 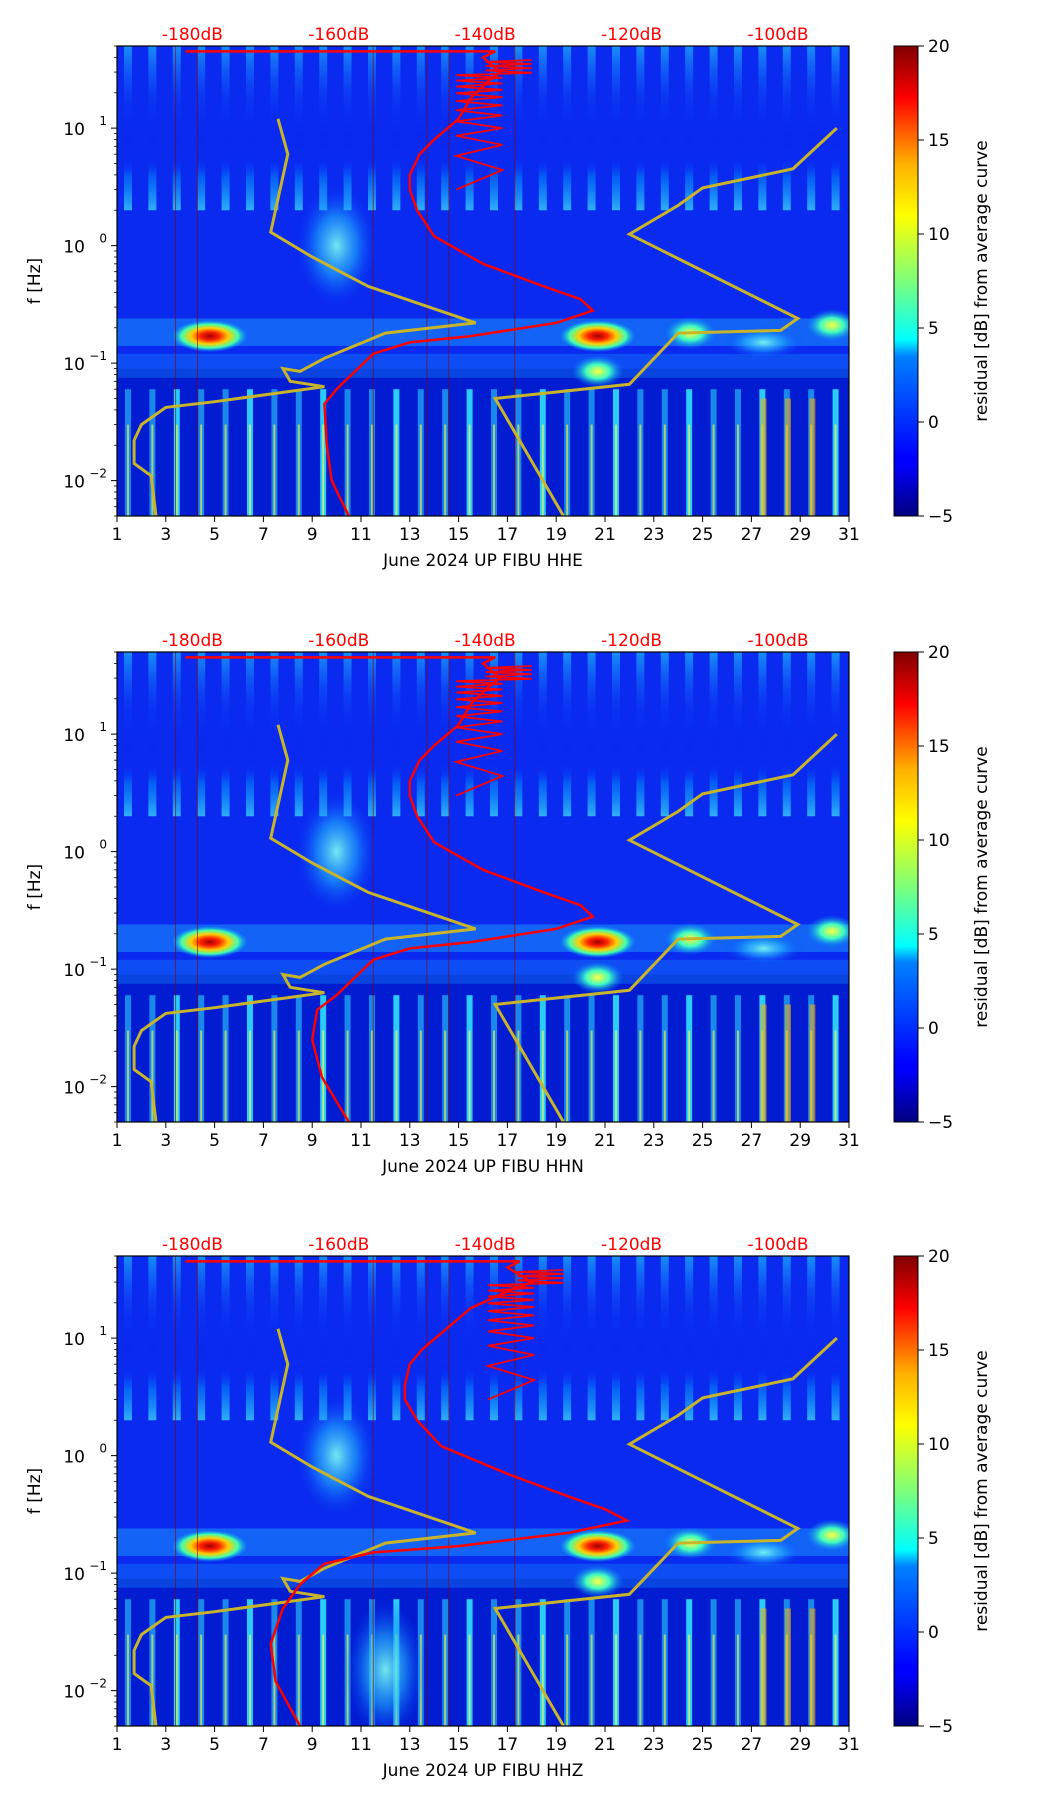 I want to click on db-scale-label: -180dB, so click(x=192, y=641).